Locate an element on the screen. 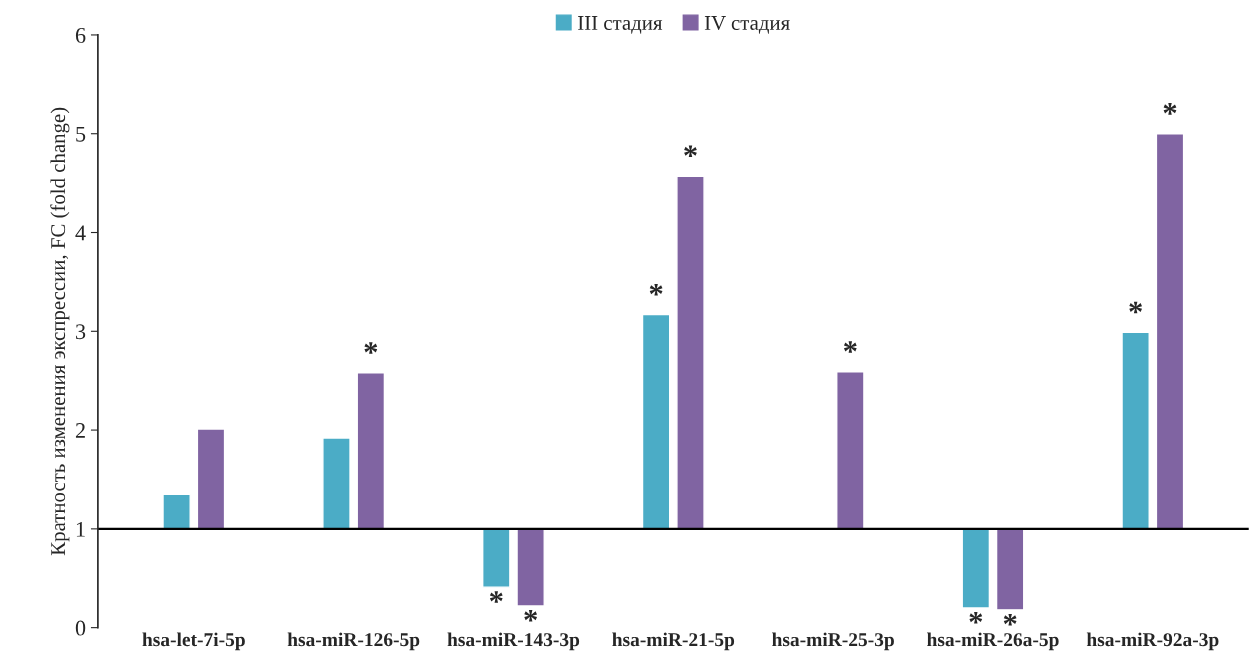  y-tick-label: 4 is located at coordinates (80, 233).